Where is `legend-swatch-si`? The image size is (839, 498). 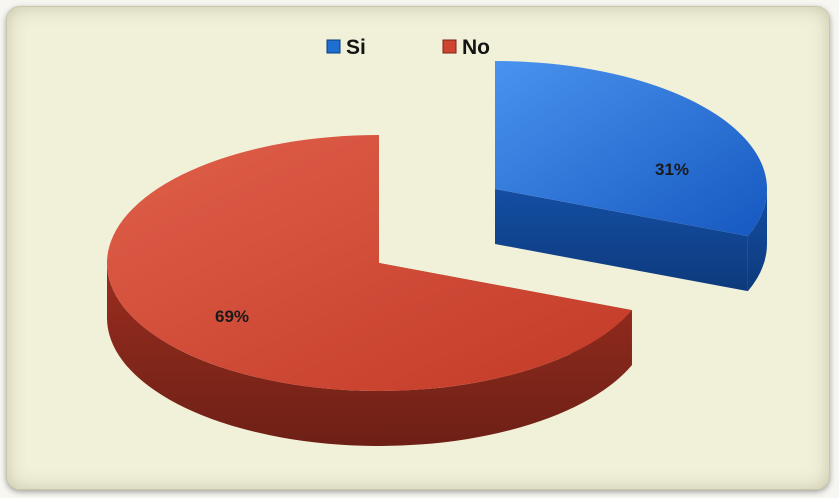 legend-swatch-si is located at coordinates (333, 46).